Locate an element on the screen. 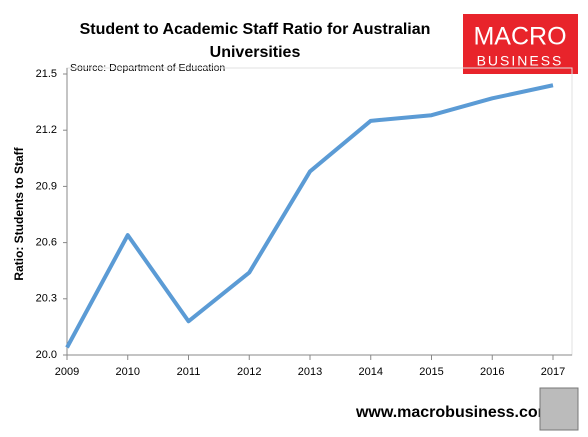  y-tick-label: 20.0 is located at coordinates (46, 355).